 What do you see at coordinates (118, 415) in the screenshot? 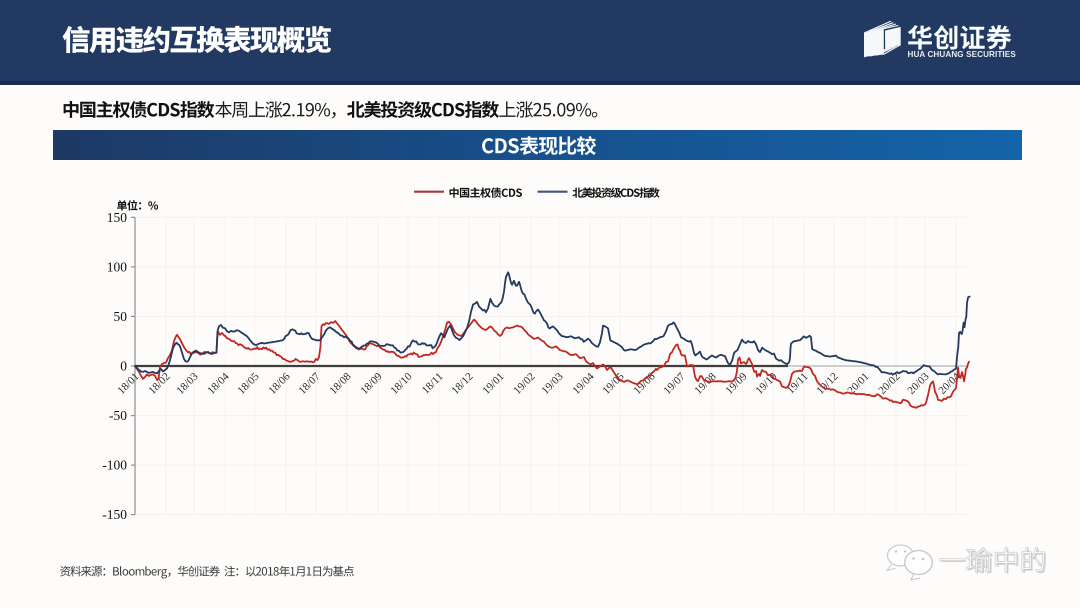
I see `svg-text: -50` at bounding box center [118, 415].